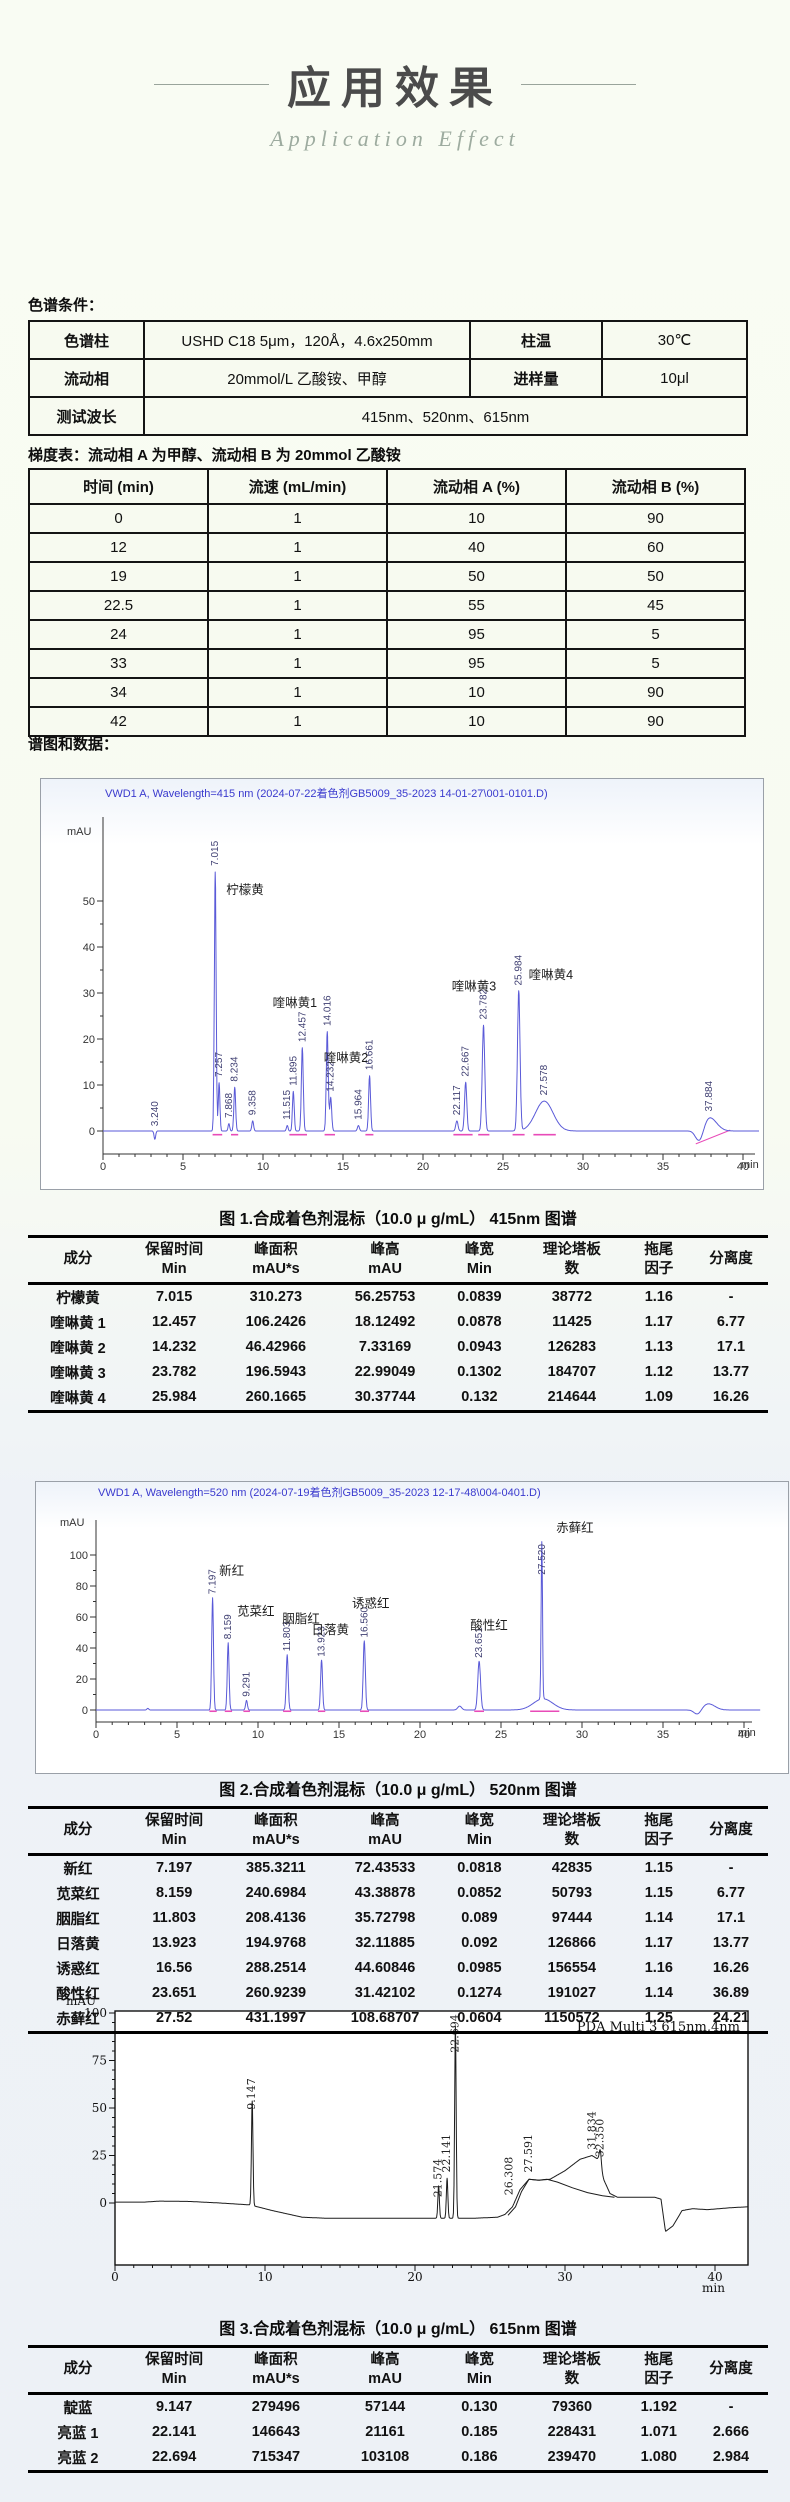 This screenshot has width=790, height=2502. What do you see at coordinates (78, 2458) in the screenshot?
I see `table-cell: 亮蓝 2` at bounding box center [78, 2458].